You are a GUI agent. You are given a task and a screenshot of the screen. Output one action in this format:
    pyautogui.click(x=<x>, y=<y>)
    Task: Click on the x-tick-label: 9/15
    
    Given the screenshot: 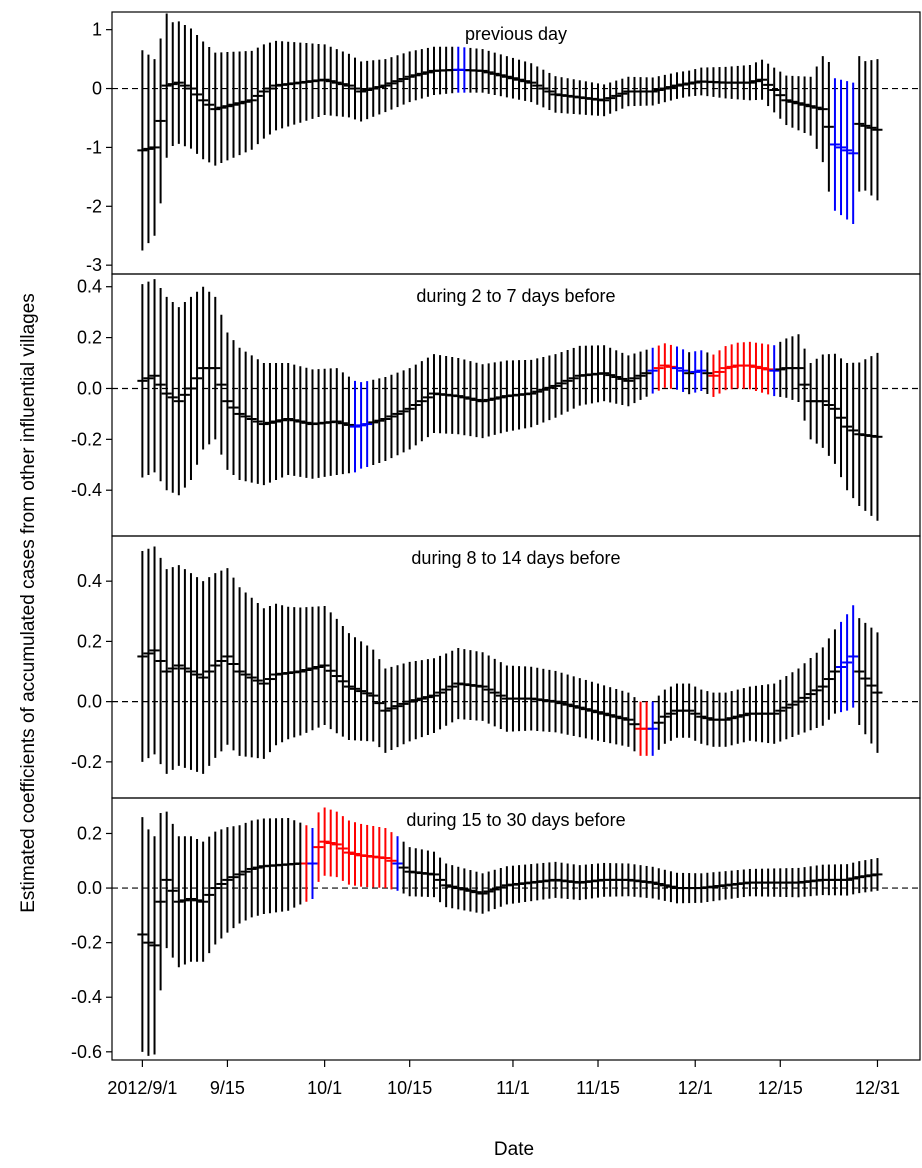 What is the action you would take?
    pyautogui.click(x=227, y=1088)
    